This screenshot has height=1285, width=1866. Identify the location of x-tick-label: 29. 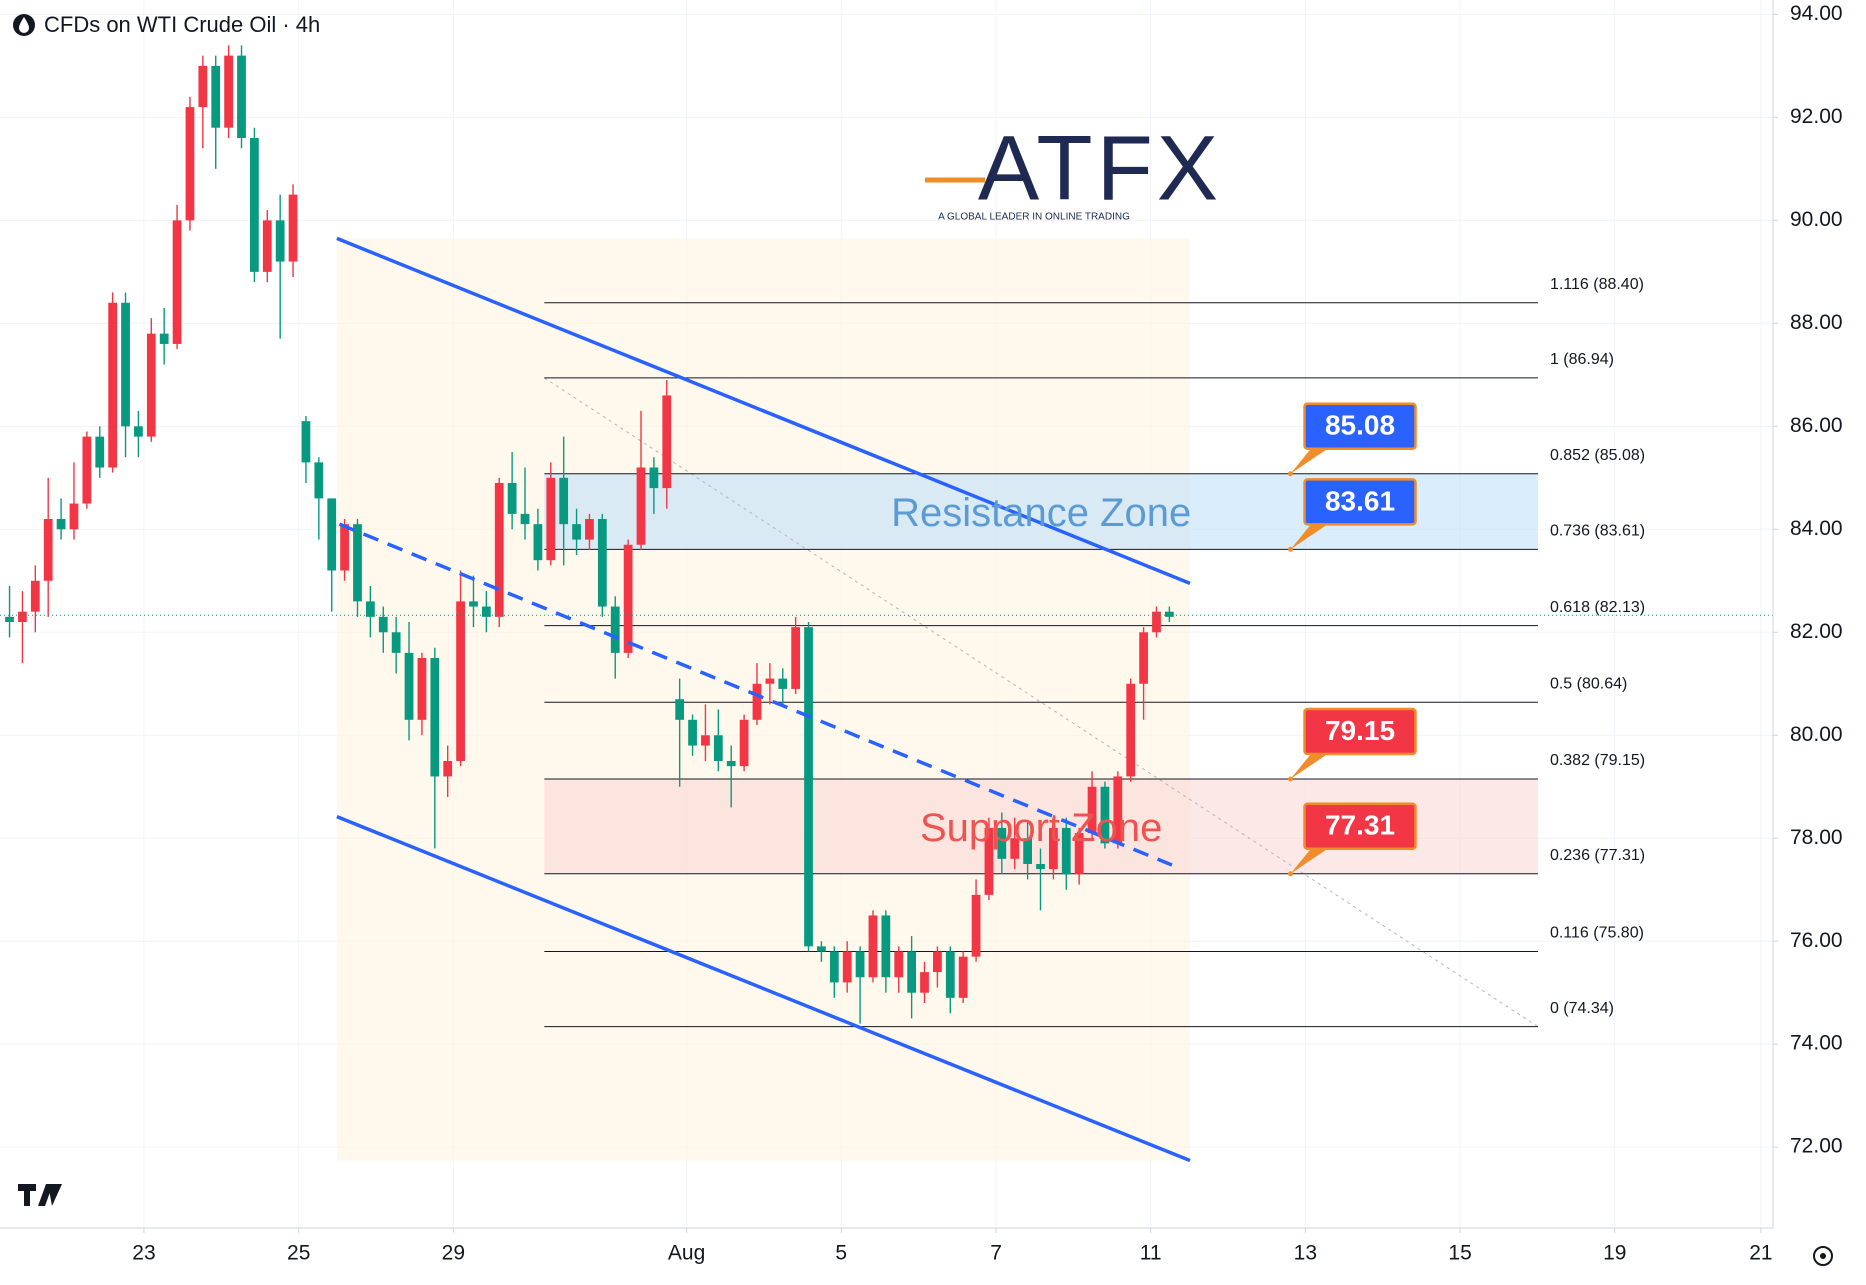
(453, 1253).